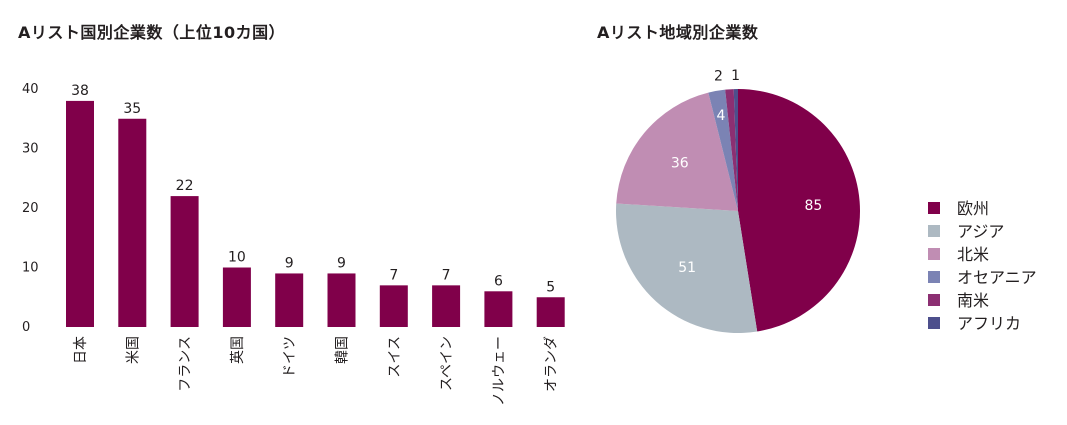  I want to click on y-tick-label: 40, so click(30, 89).